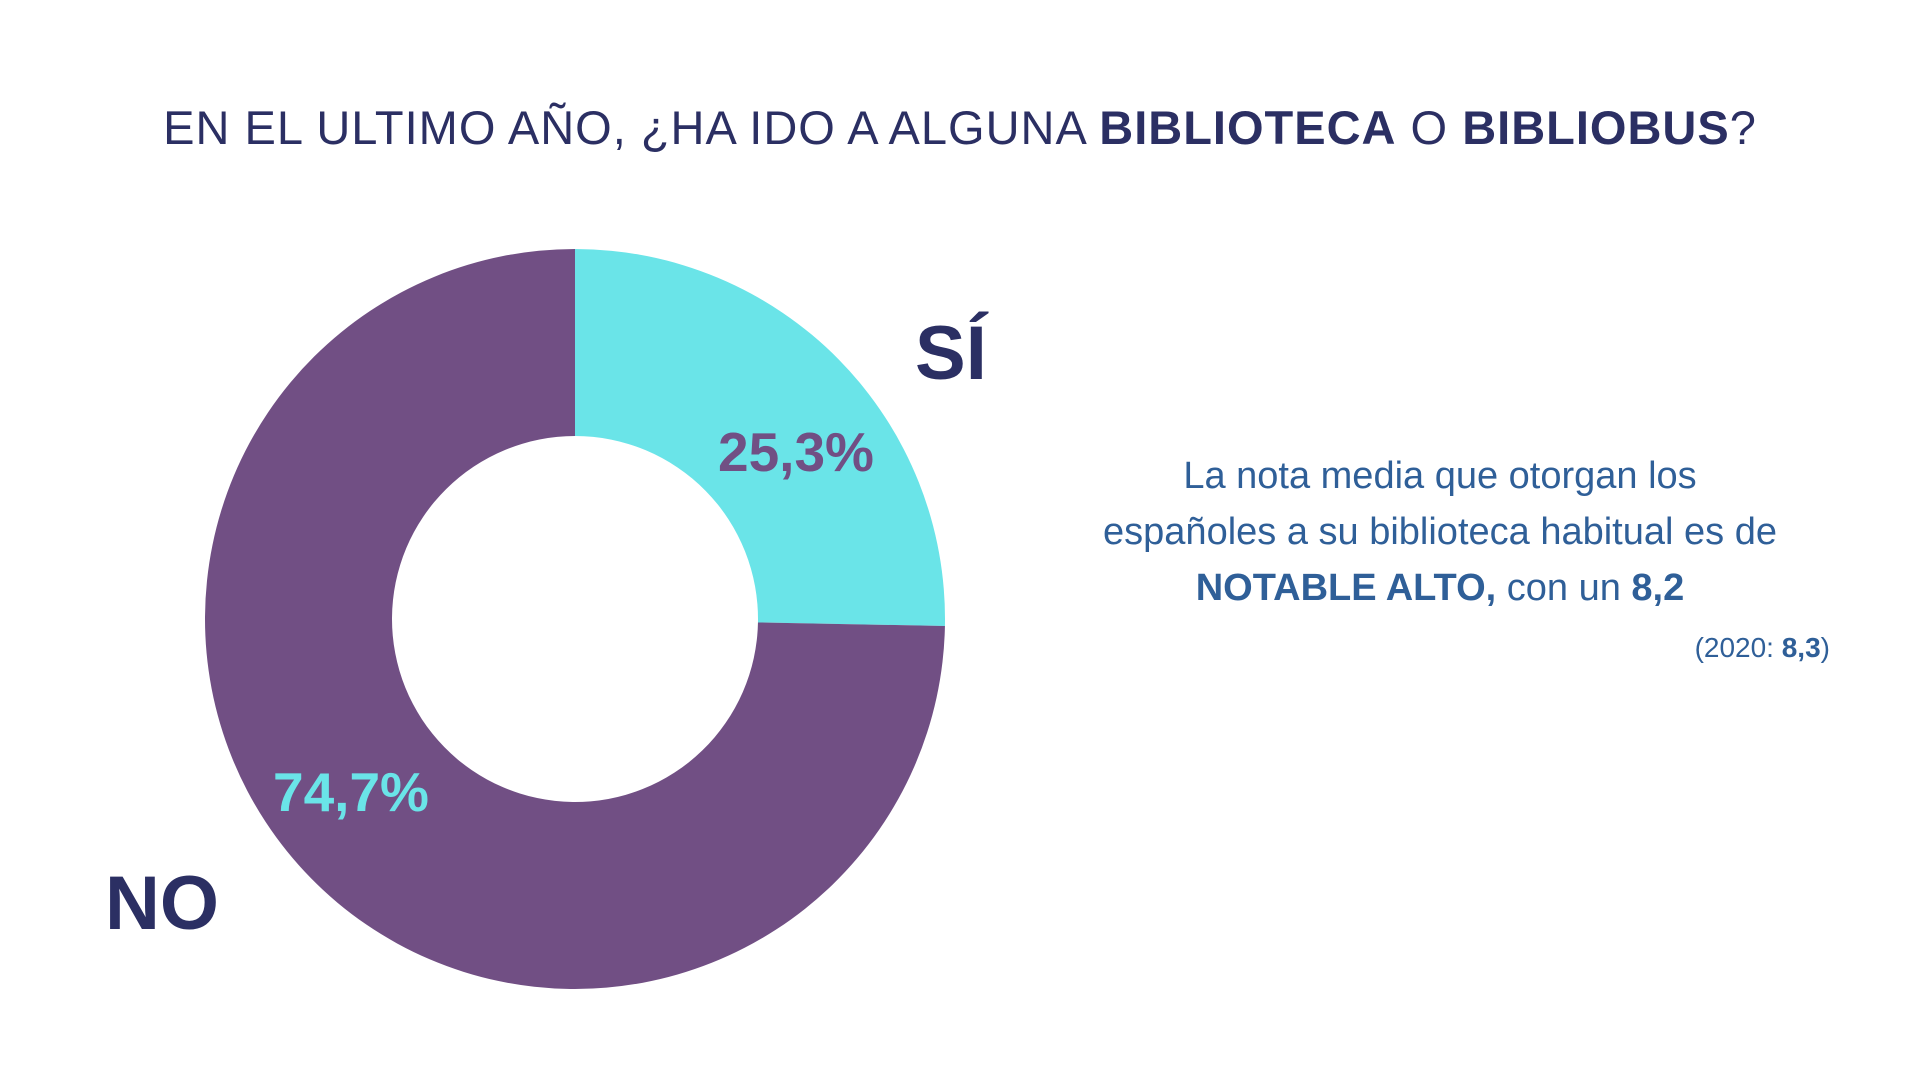 This screenshot has height=1080, width=1920. Describe the element at coordinates (1248, 127) in the screenshot. I see `title-bold-biblioteca: BIBLIOTECA` at that location.